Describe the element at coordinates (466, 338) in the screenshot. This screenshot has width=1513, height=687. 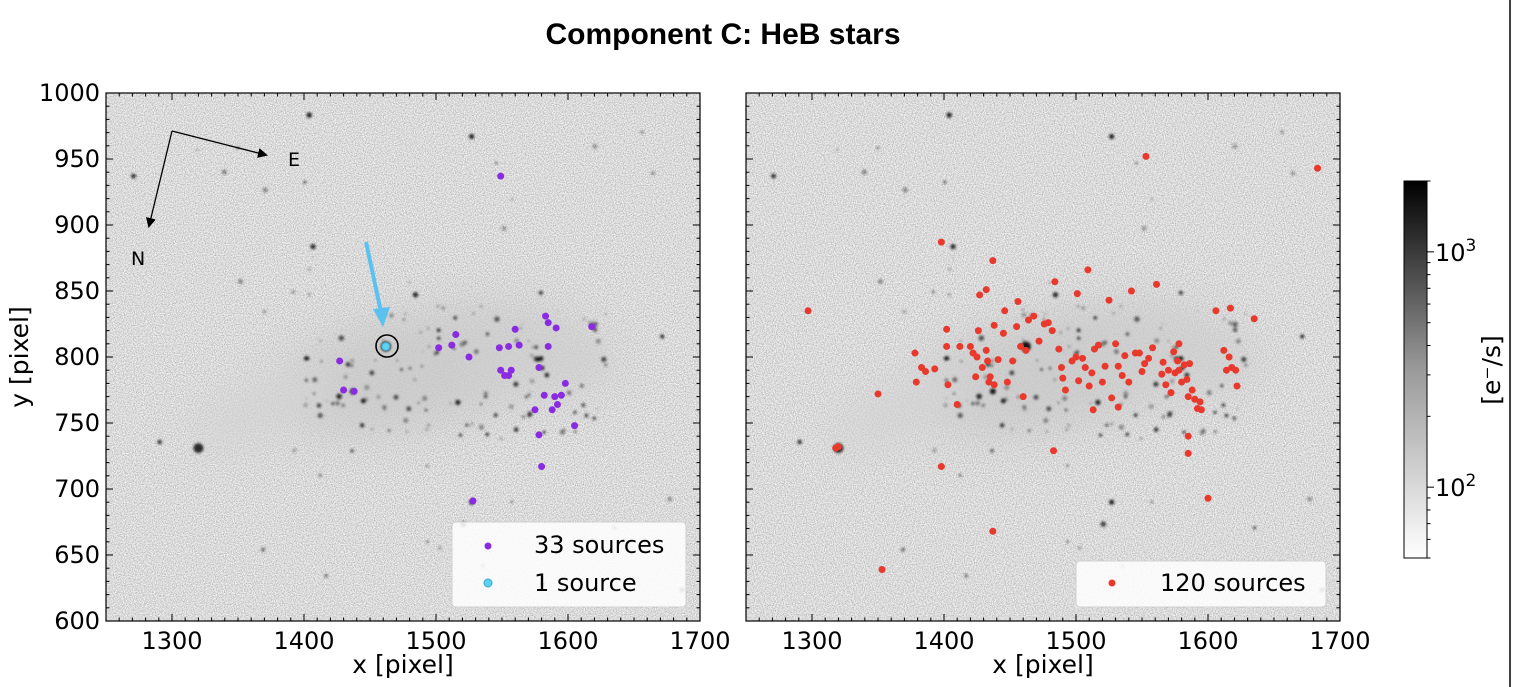
I see `left-scatter-points` at that location.